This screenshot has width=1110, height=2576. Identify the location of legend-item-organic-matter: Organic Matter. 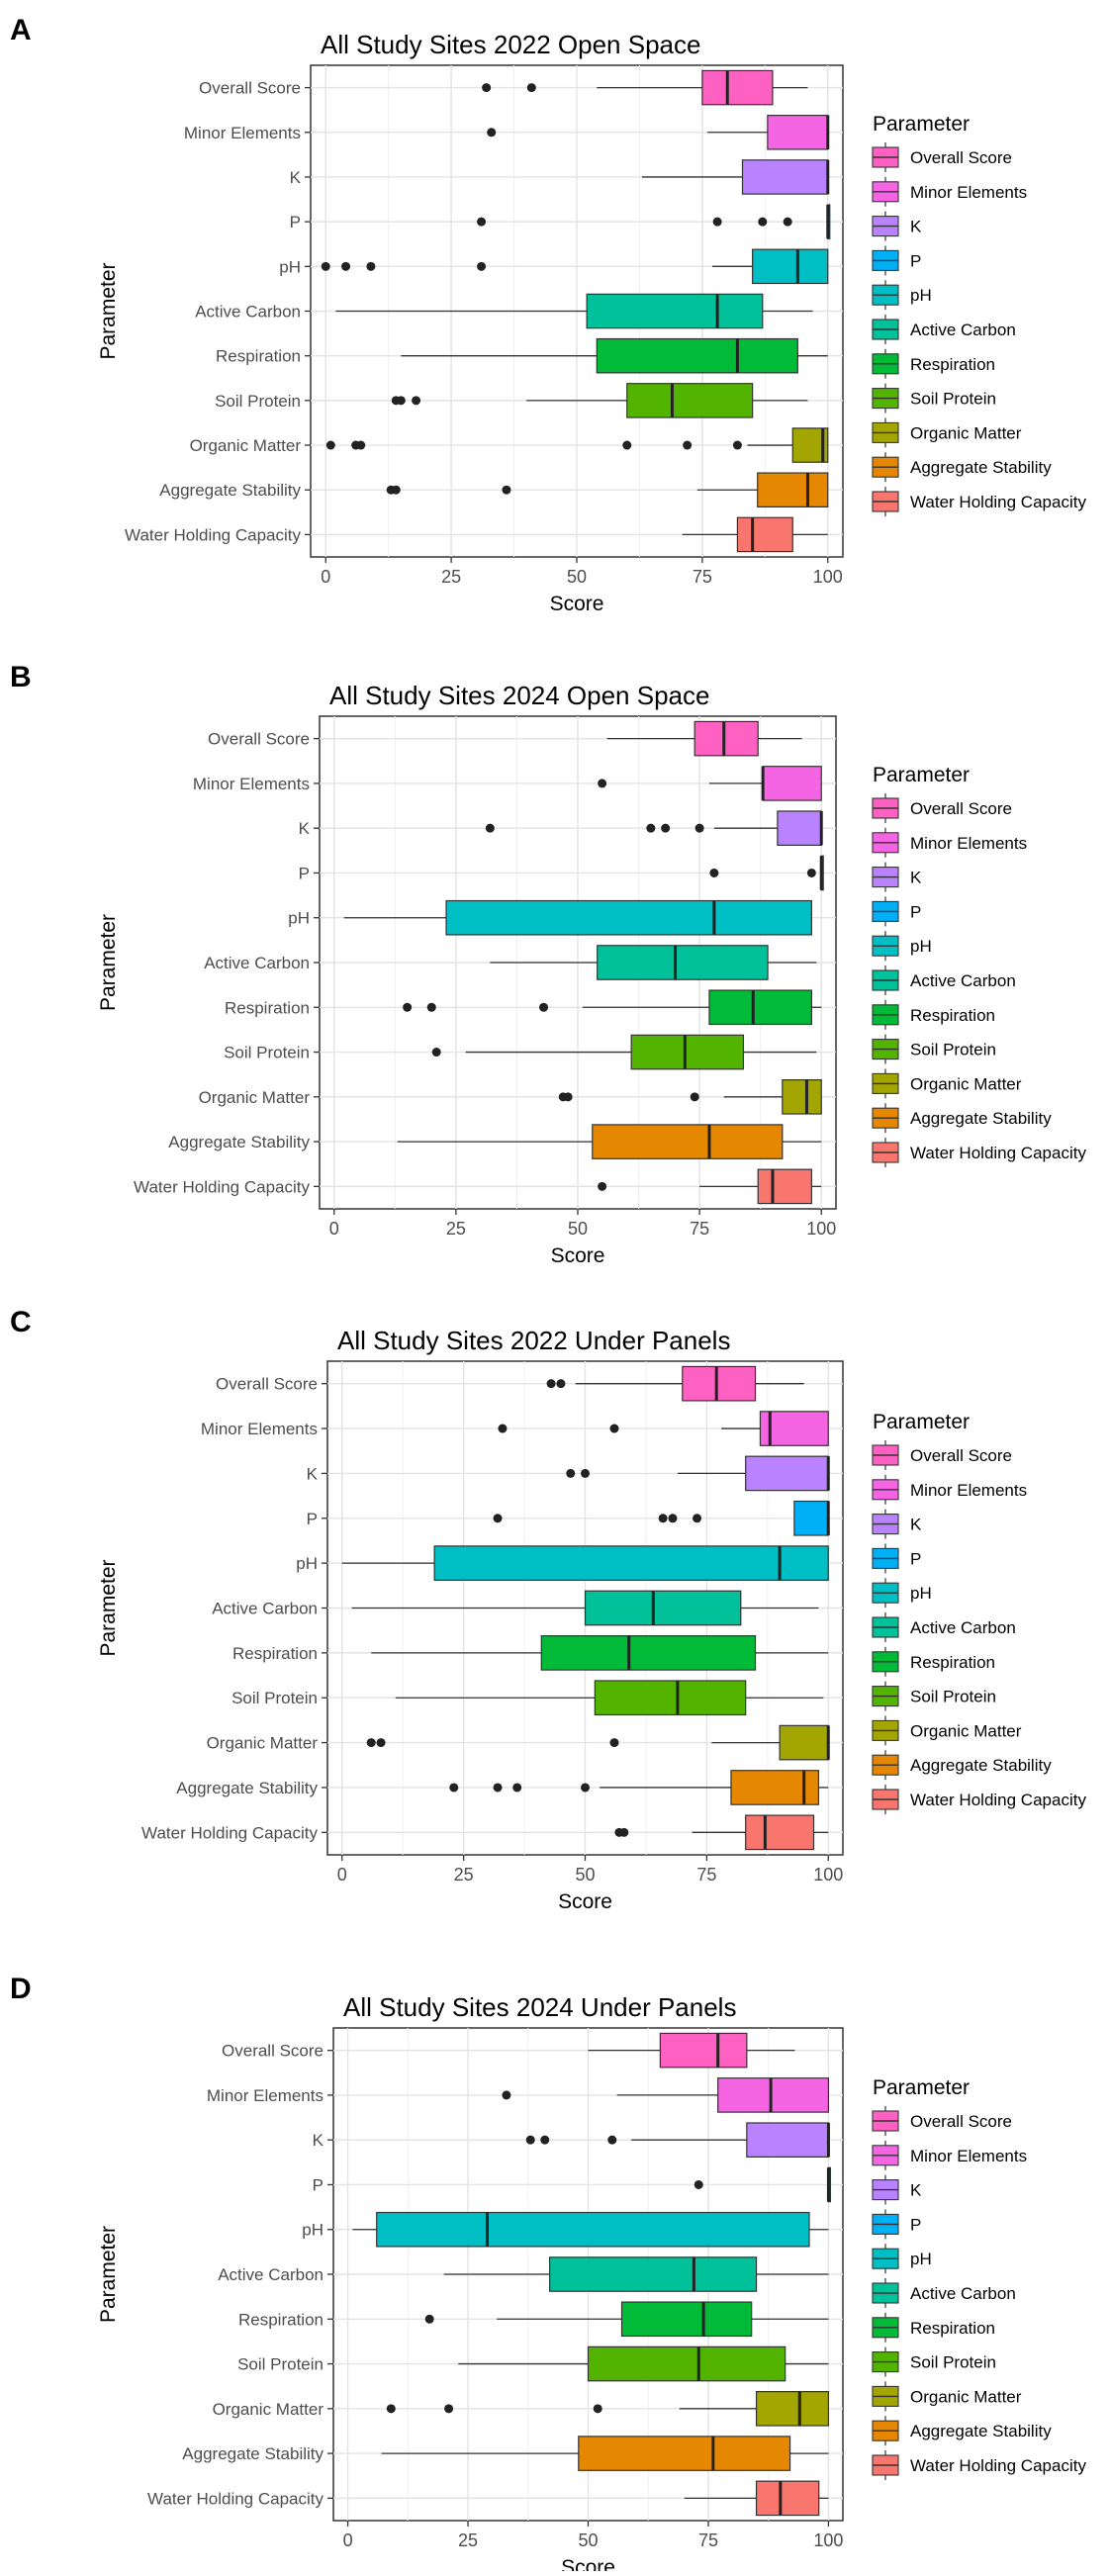
(947, 432).